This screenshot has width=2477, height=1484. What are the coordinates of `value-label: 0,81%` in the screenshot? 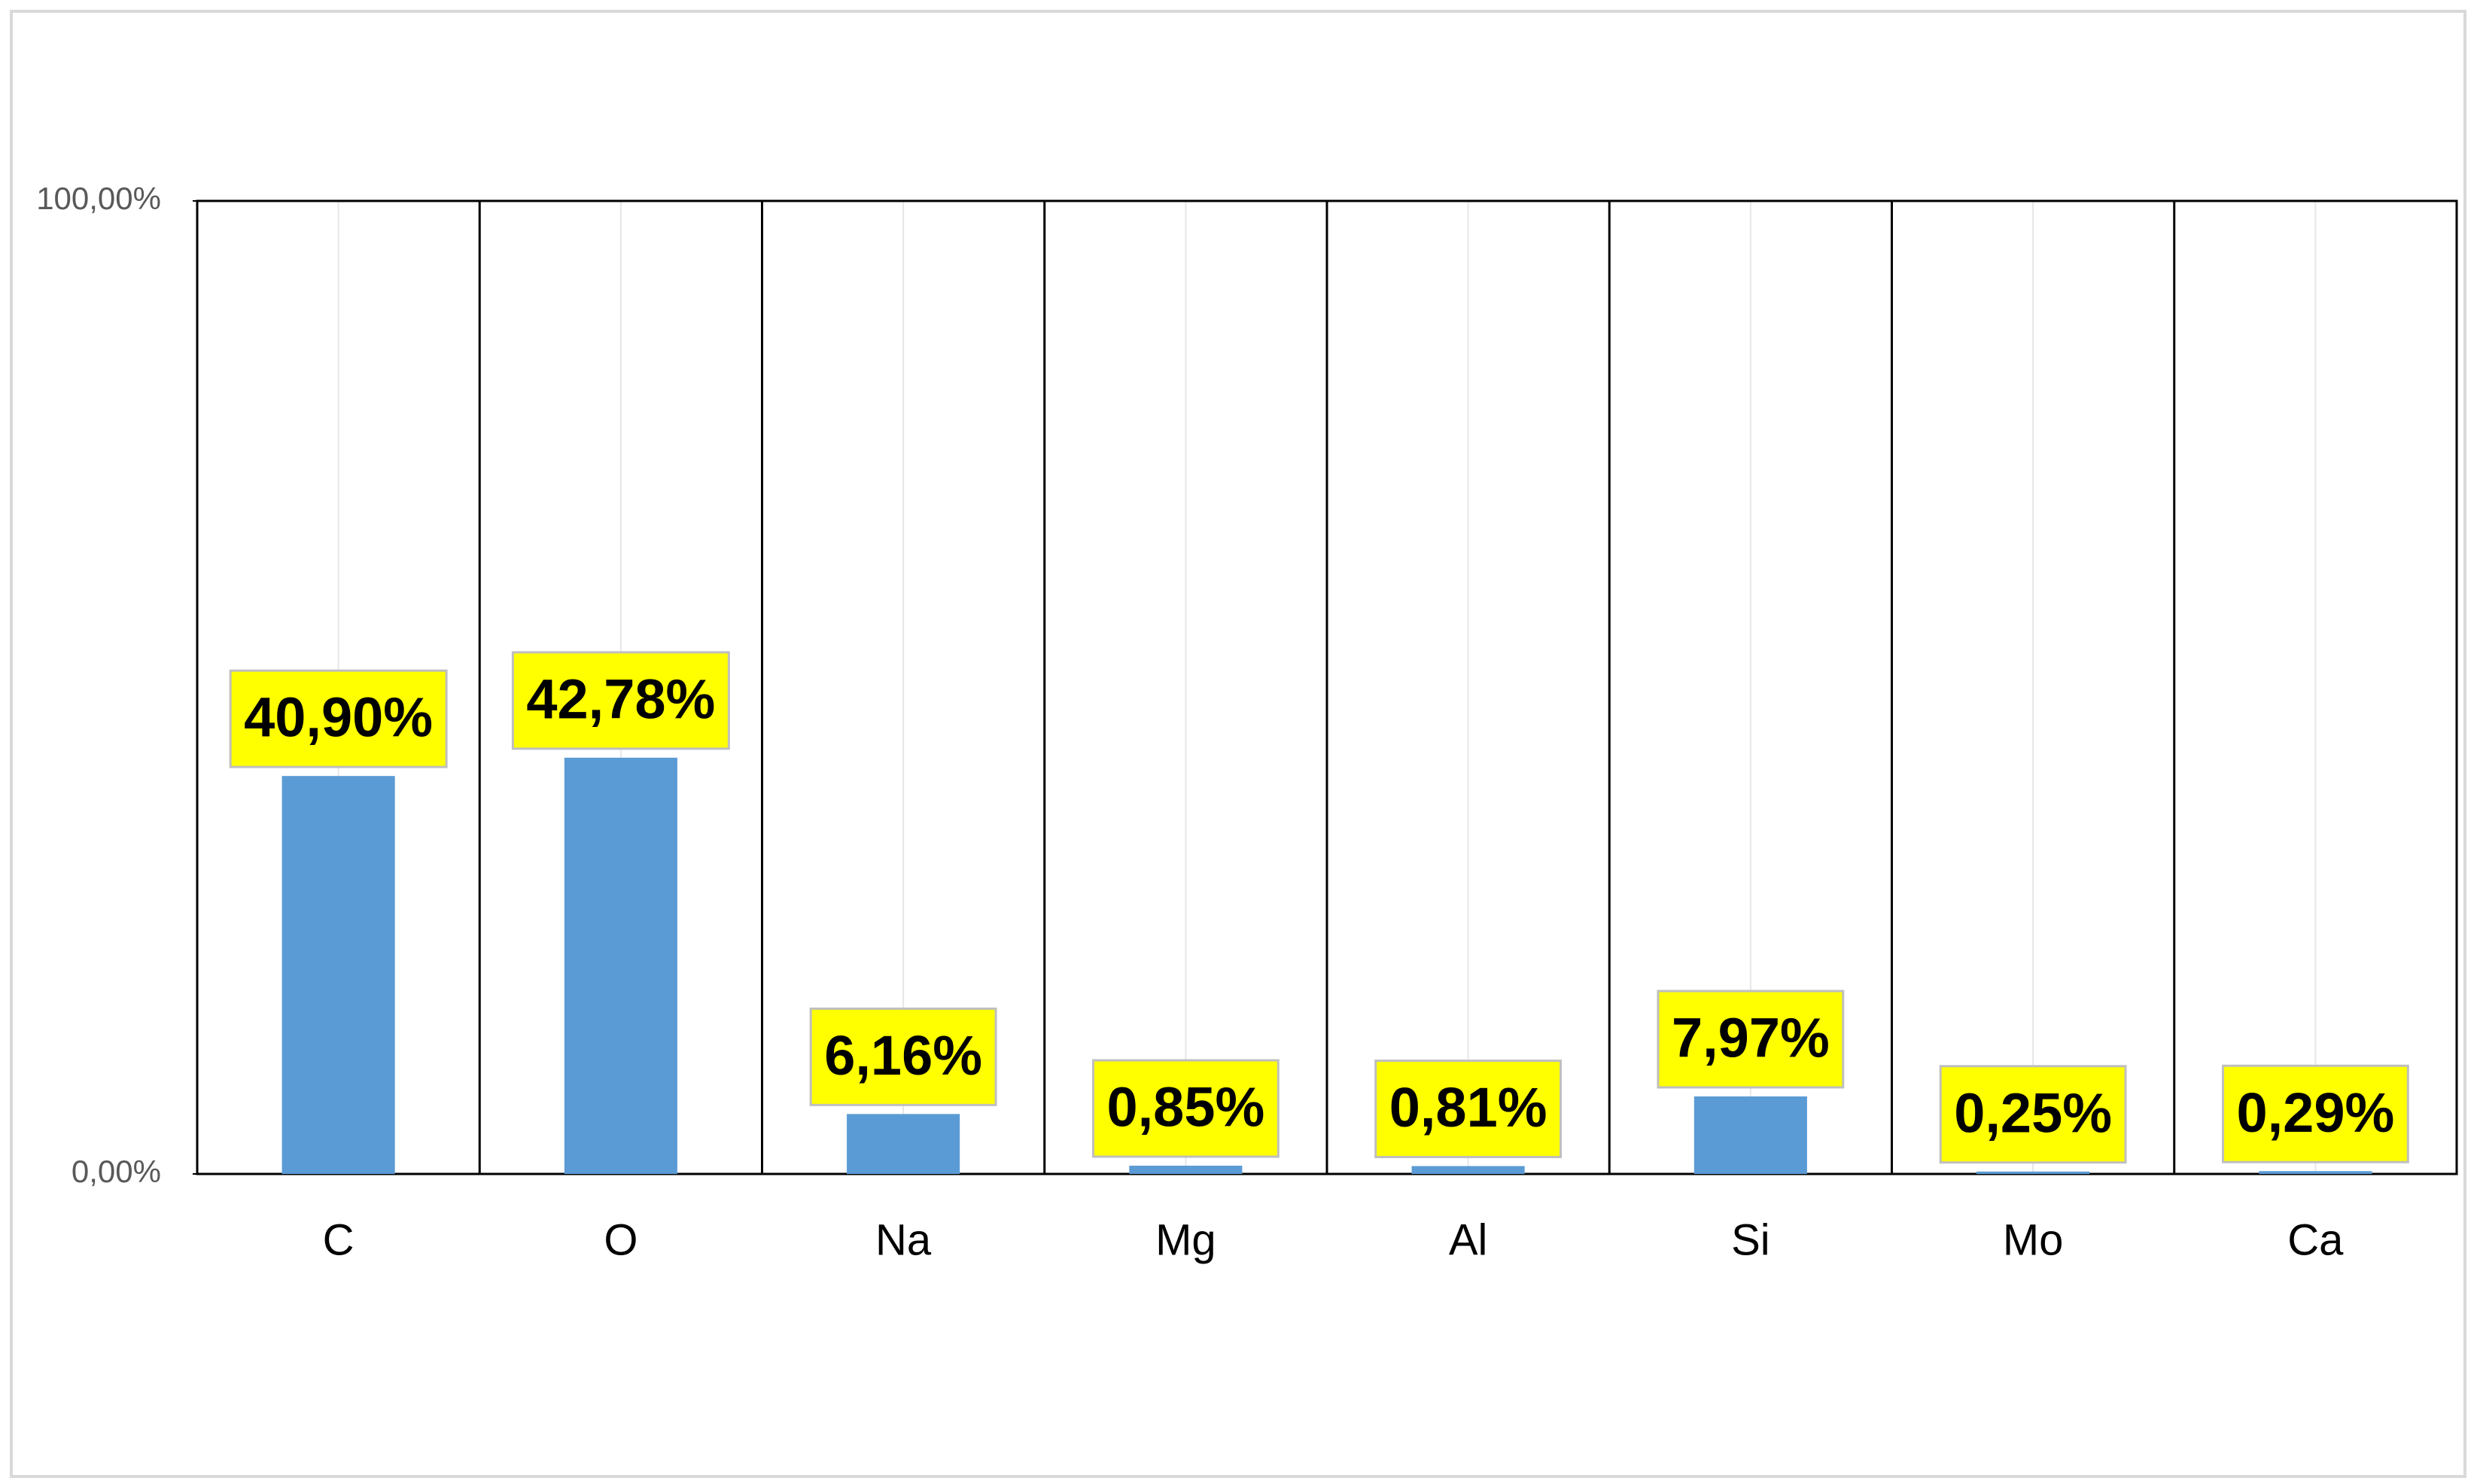 It's located at (1468, 1107).